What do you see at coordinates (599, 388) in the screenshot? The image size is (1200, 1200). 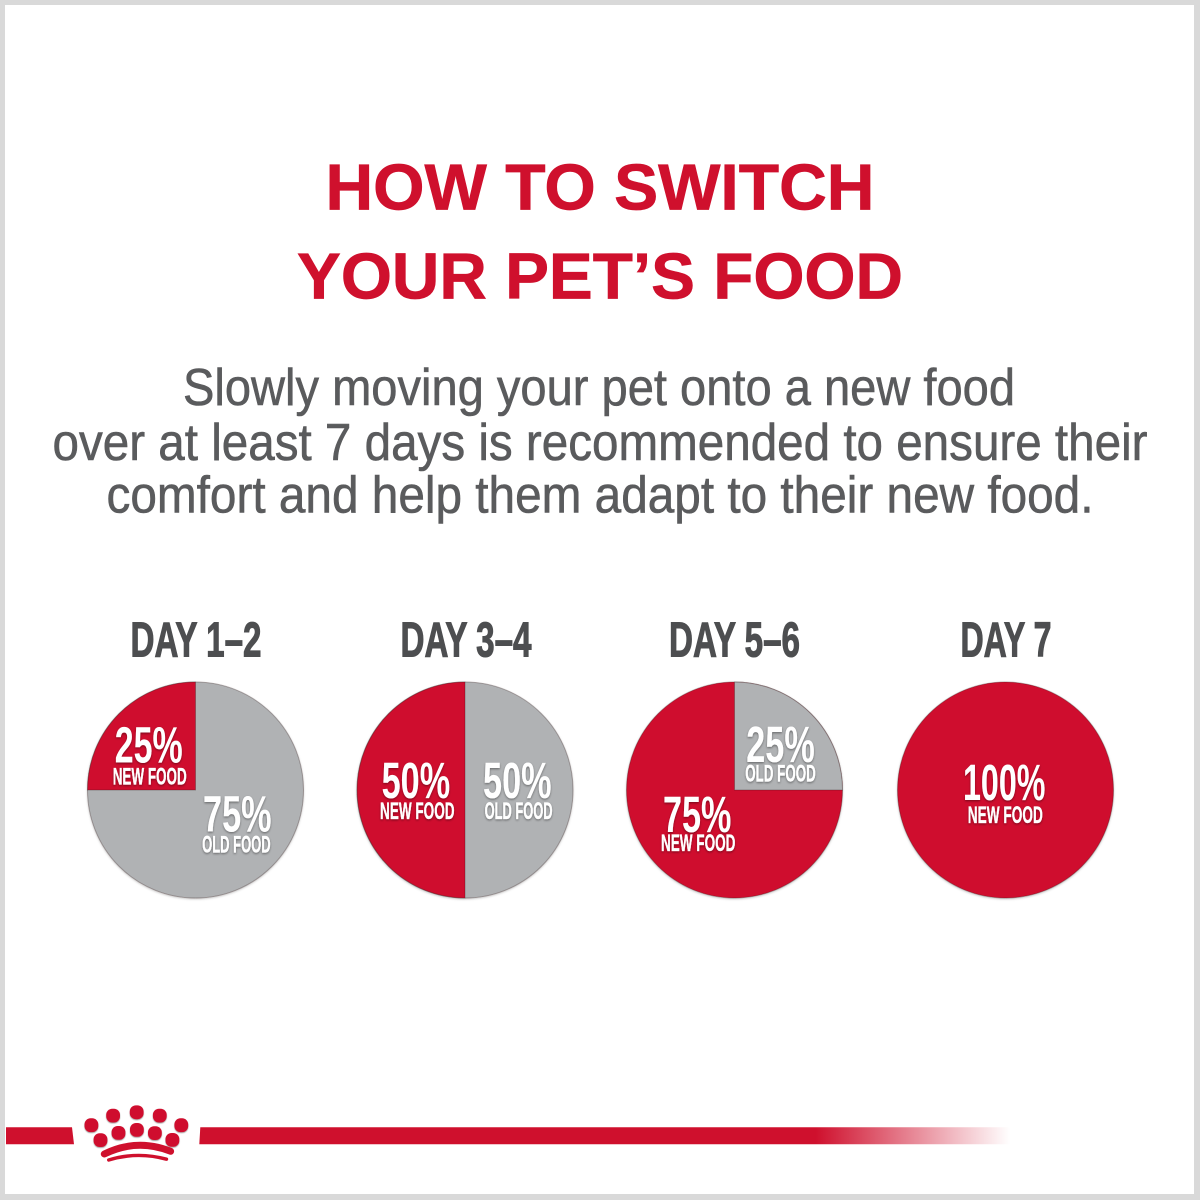 I see `svg-text:Slowly moving your pet onto a: Slowly moving your pet onto a new food` at bounding box center [599, 388].